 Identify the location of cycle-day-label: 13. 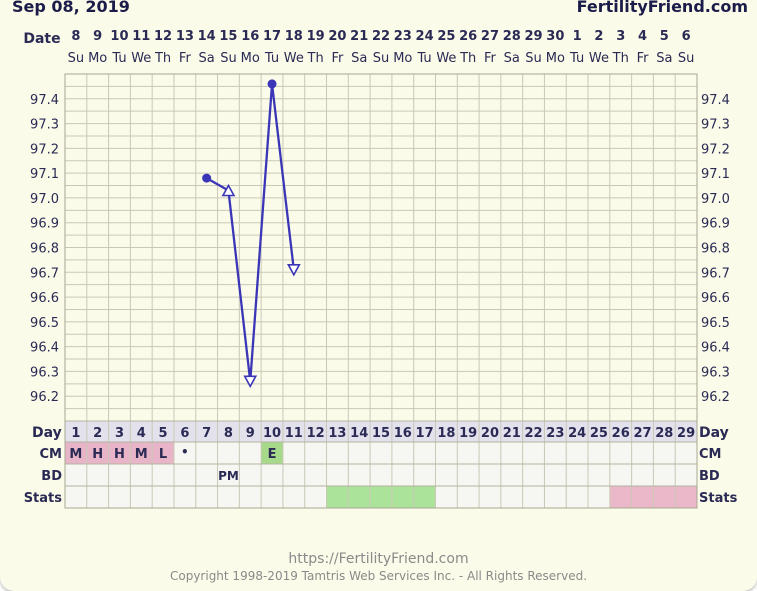
(337, 433).